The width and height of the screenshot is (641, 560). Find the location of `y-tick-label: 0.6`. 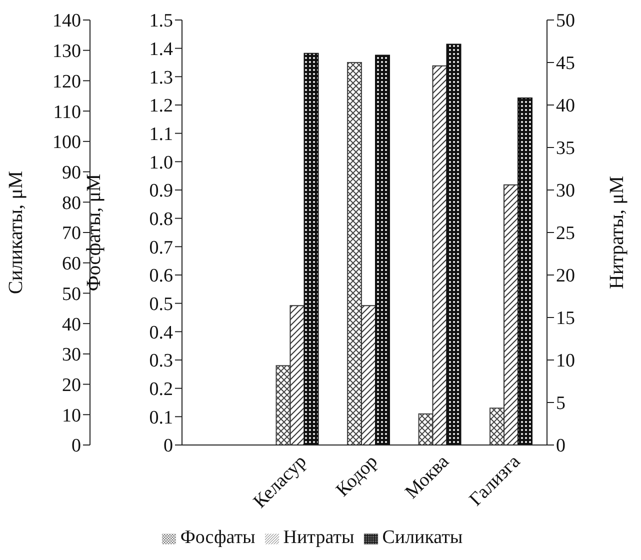

y-tick-label: 0.6 is located at coordinates (161, 276).